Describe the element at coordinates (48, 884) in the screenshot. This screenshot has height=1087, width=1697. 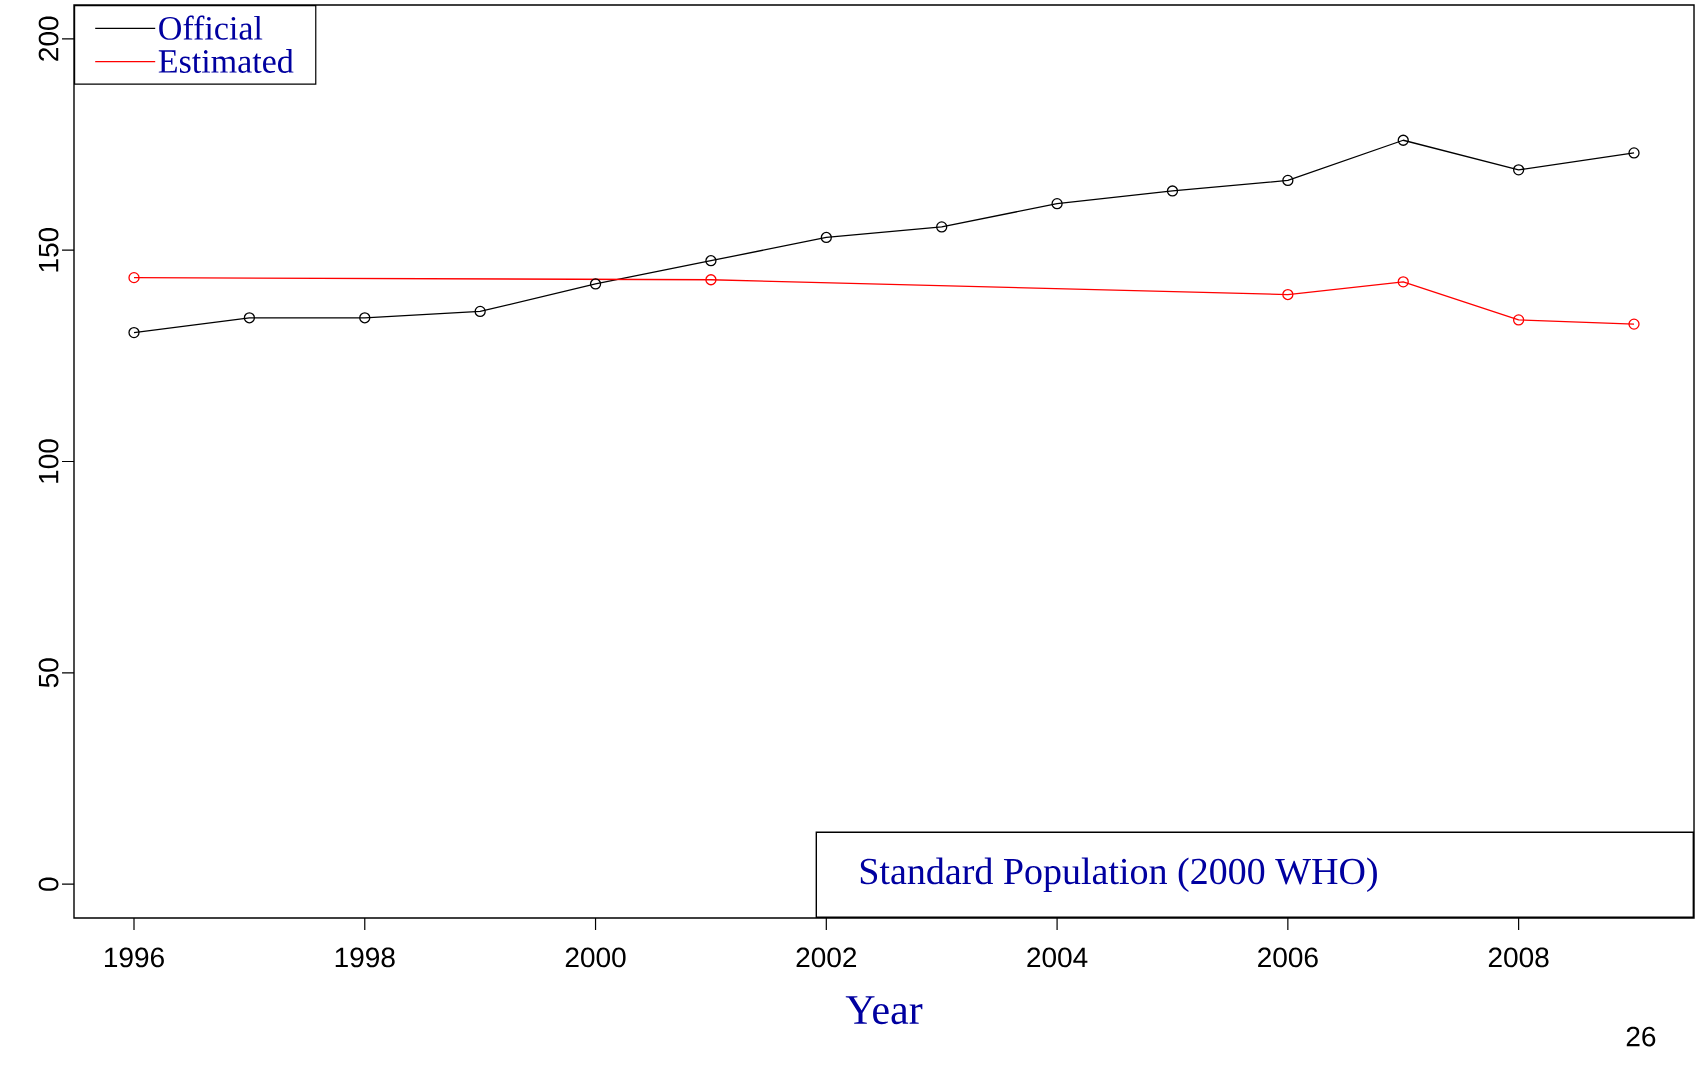
I see `y-tick-label: 0` at that location.